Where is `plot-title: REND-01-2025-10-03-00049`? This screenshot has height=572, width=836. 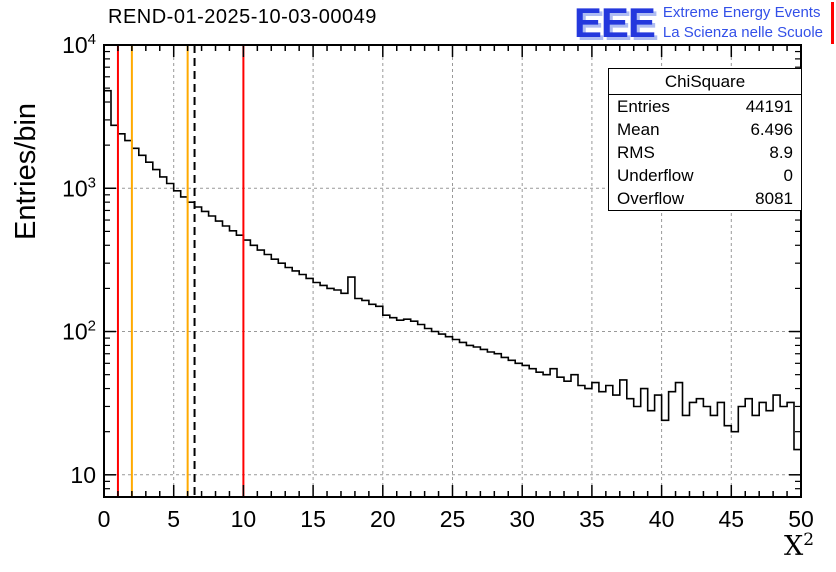
plot-title: REND-01-2025-10-03-00049 is located at coordinates (242, 17).